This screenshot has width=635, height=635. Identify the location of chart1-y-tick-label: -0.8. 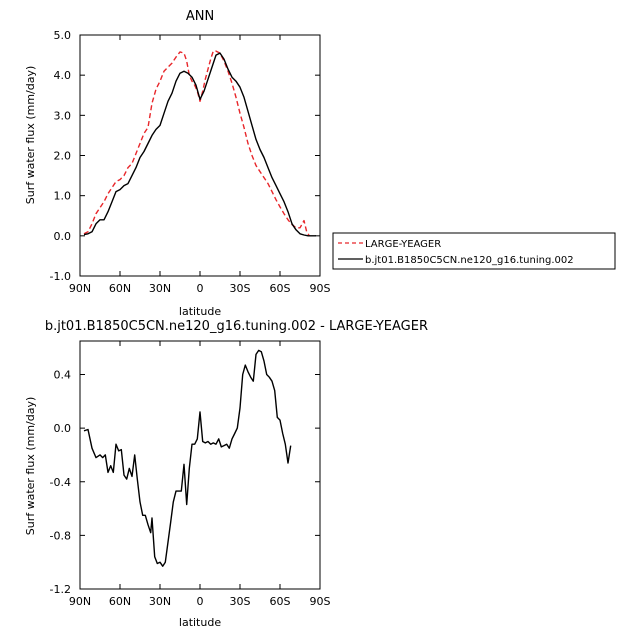
(60, 535).